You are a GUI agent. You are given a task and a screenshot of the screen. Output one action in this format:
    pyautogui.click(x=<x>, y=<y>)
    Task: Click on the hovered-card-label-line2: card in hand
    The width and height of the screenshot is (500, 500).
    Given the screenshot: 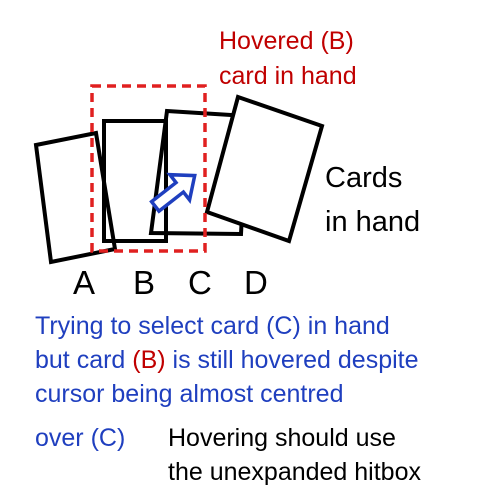 What is the action you would take?
    pyautogui.click(x=288, y=76)
    